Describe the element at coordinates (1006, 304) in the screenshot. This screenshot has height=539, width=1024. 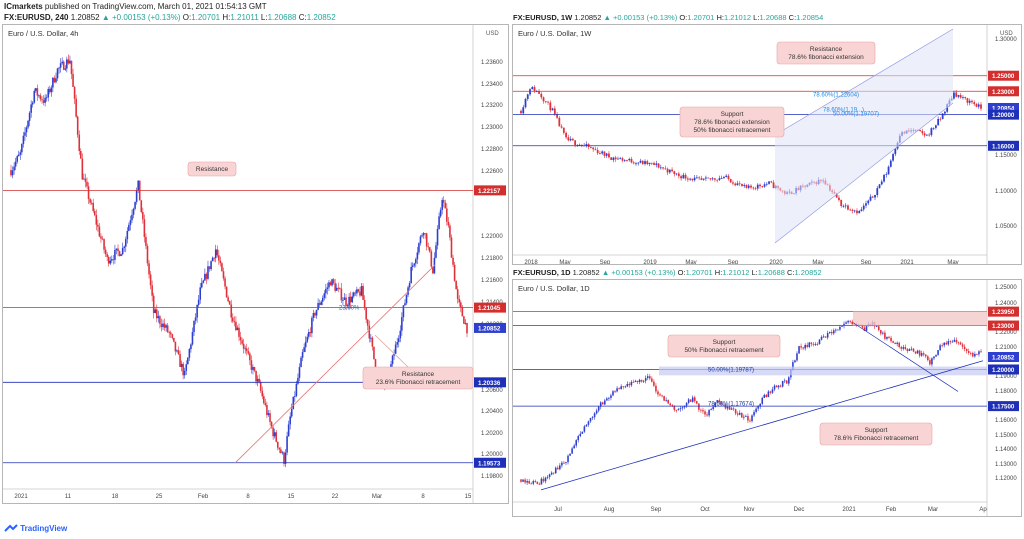
I see `y-tick-label: 1.24000` at that location.